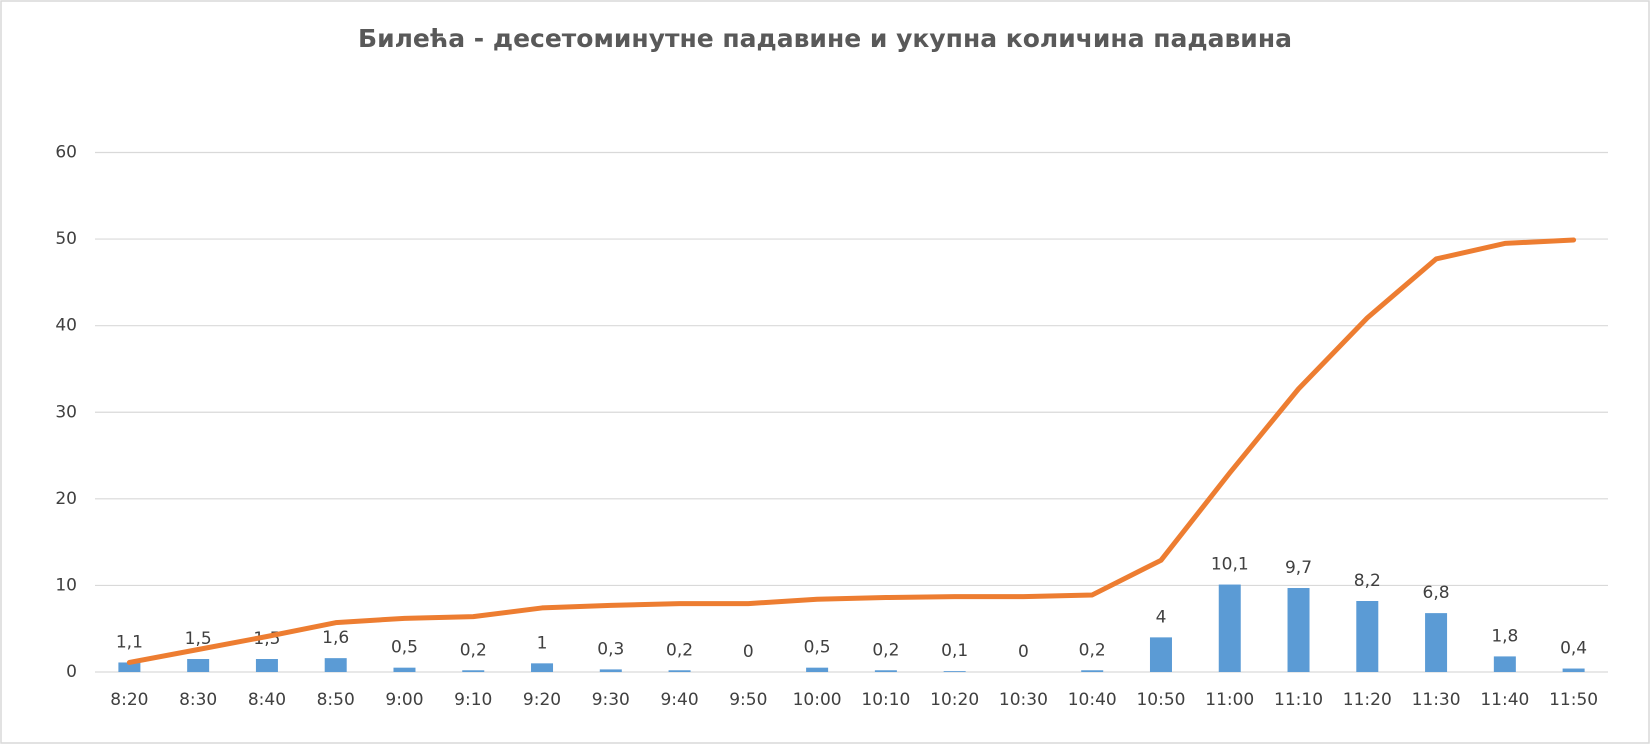 Image resolution: width=1650 pixels, height=744 pixels. What do you see at coordinates (748, 700) in the screenshot?
I see `x-tick-label: 9:50` at bounding box center [748, 700].